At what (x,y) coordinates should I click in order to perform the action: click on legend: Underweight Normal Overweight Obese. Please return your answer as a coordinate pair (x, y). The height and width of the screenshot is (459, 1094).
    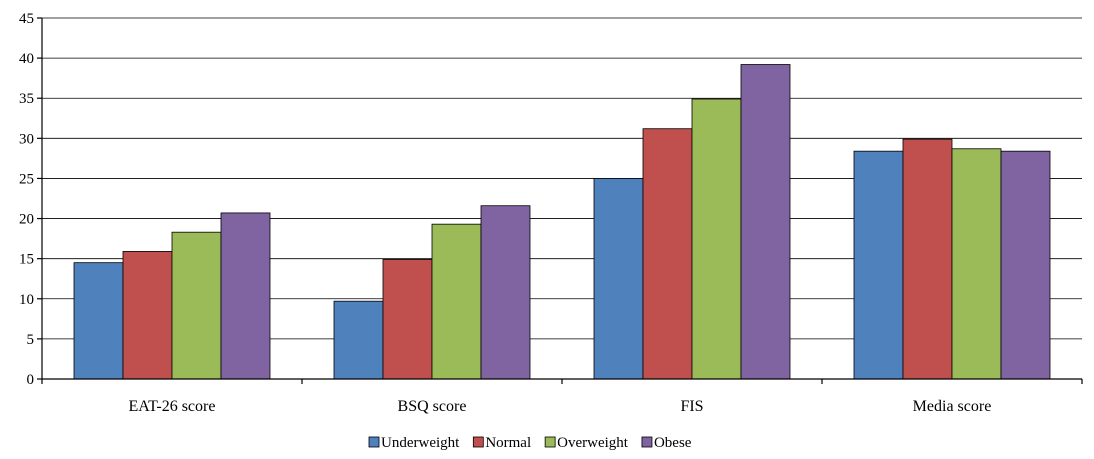
    Looking at the image, I should click on (530, 443).